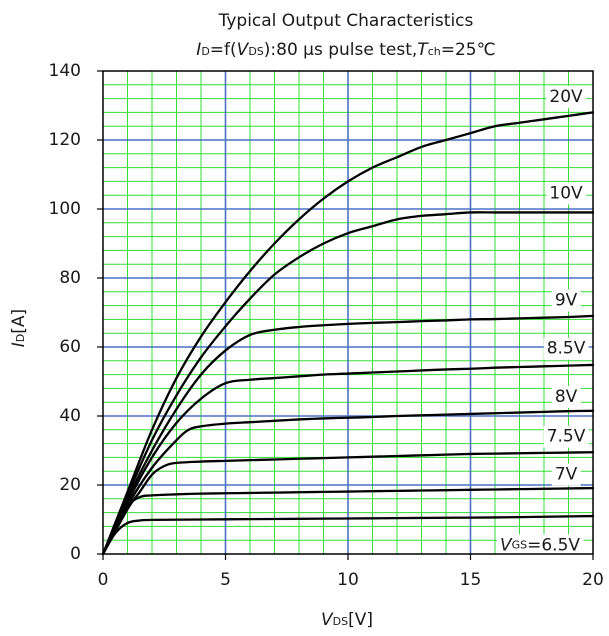 Image resolution: width=609 pixels, height=636 pixels. I want to click on x-axis-ticks: 0 5 10 15 20, so click(351, 572).